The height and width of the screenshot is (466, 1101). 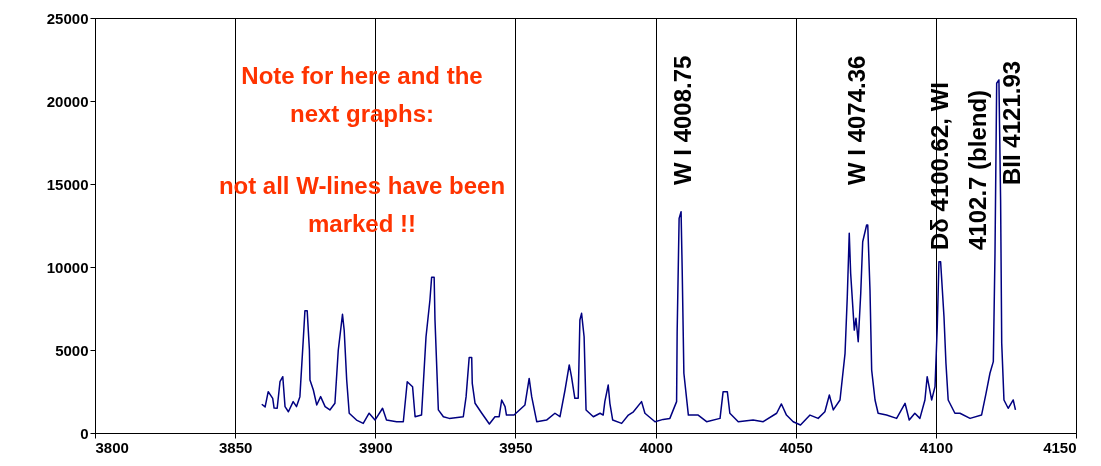 I want to click on x-tick-label: 4000, so click(x=656, y=447).